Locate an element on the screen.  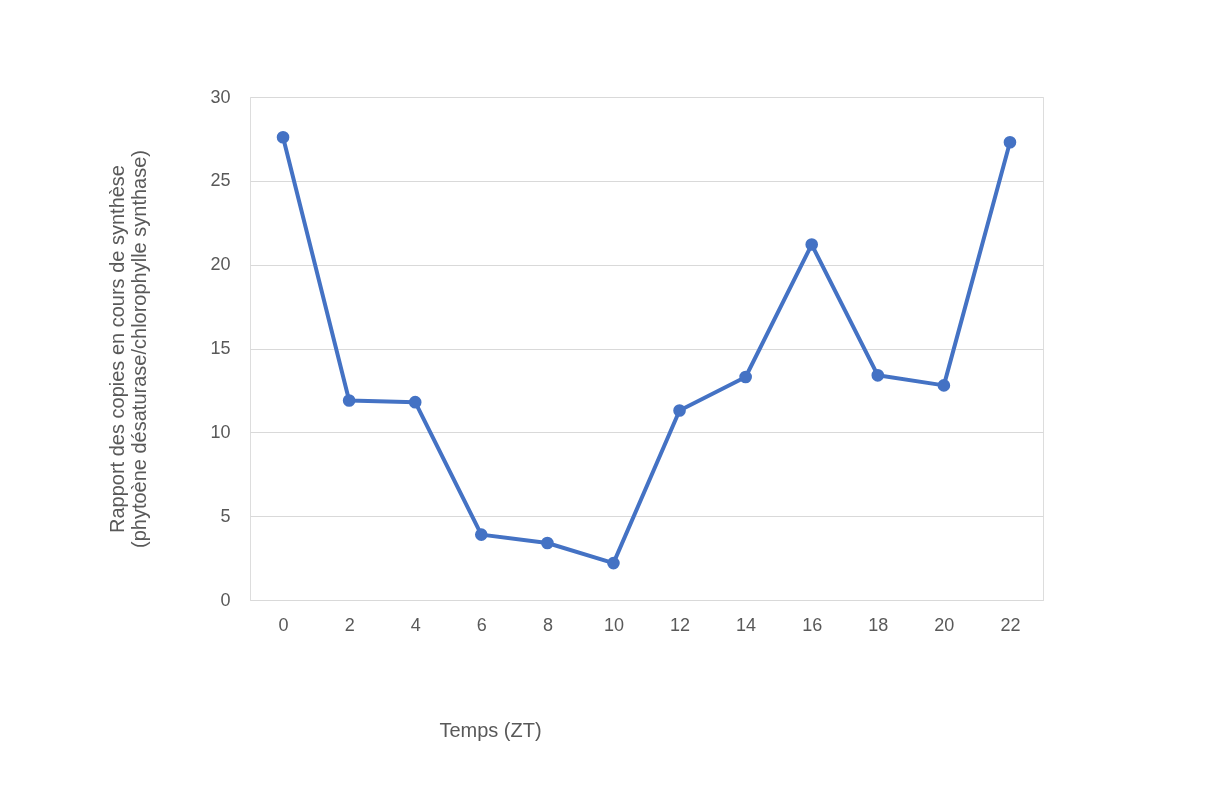
x-tick-label: 10 is located at coordinates (613, 624).